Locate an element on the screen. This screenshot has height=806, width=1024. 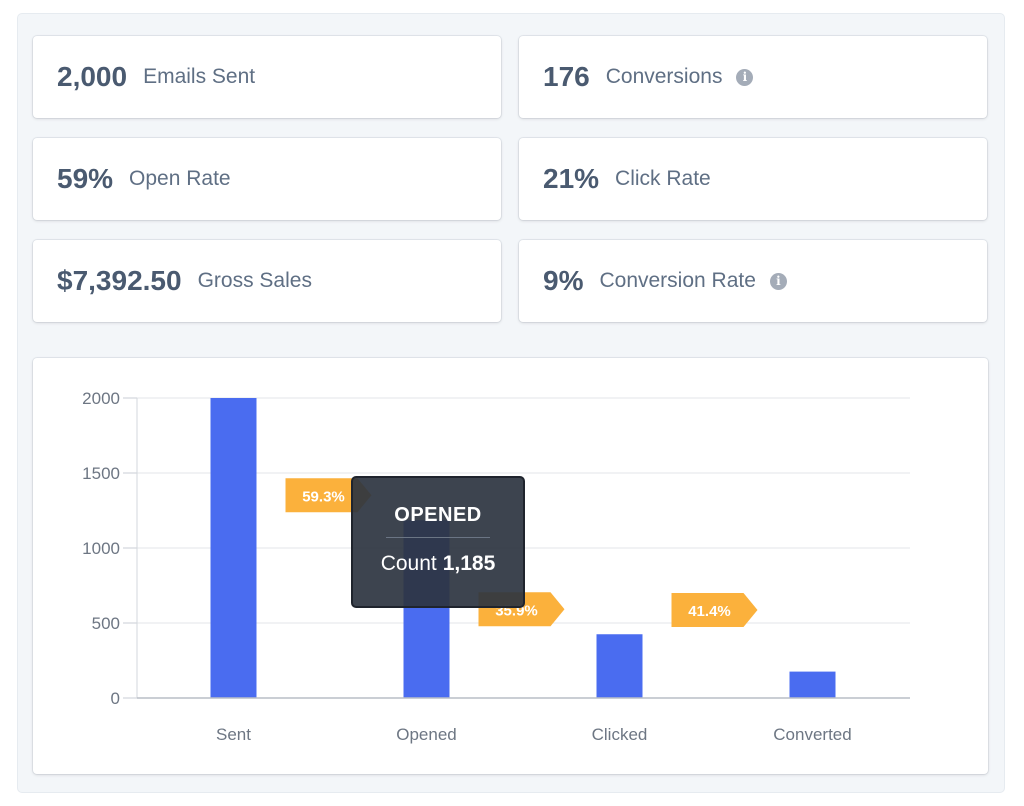
tooltip-divider is located at coordinates (438, 537).